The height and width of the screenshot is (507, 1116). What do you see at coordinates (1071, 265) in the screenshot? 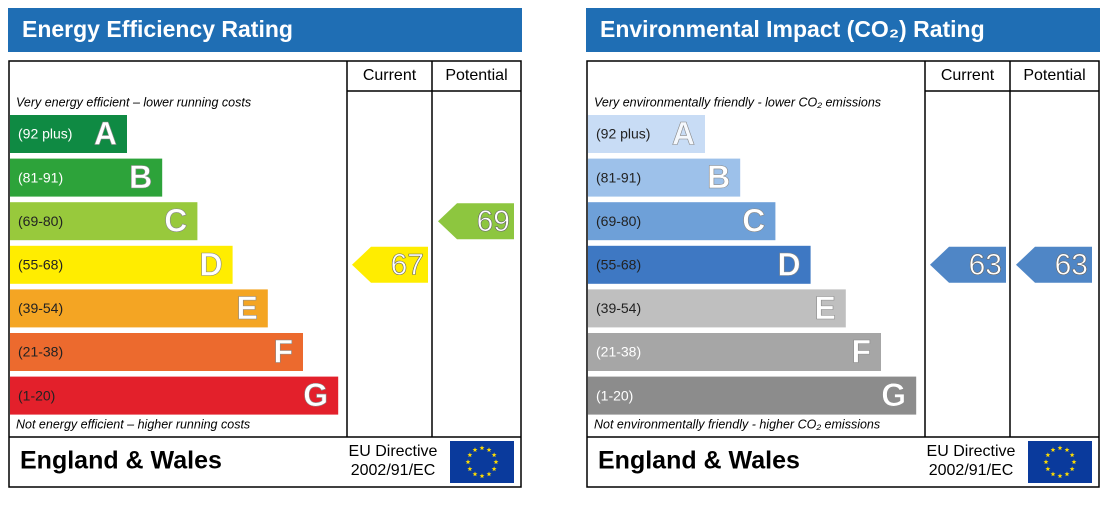
I see `potential-value: 63` at bounding box center [1071, 265].